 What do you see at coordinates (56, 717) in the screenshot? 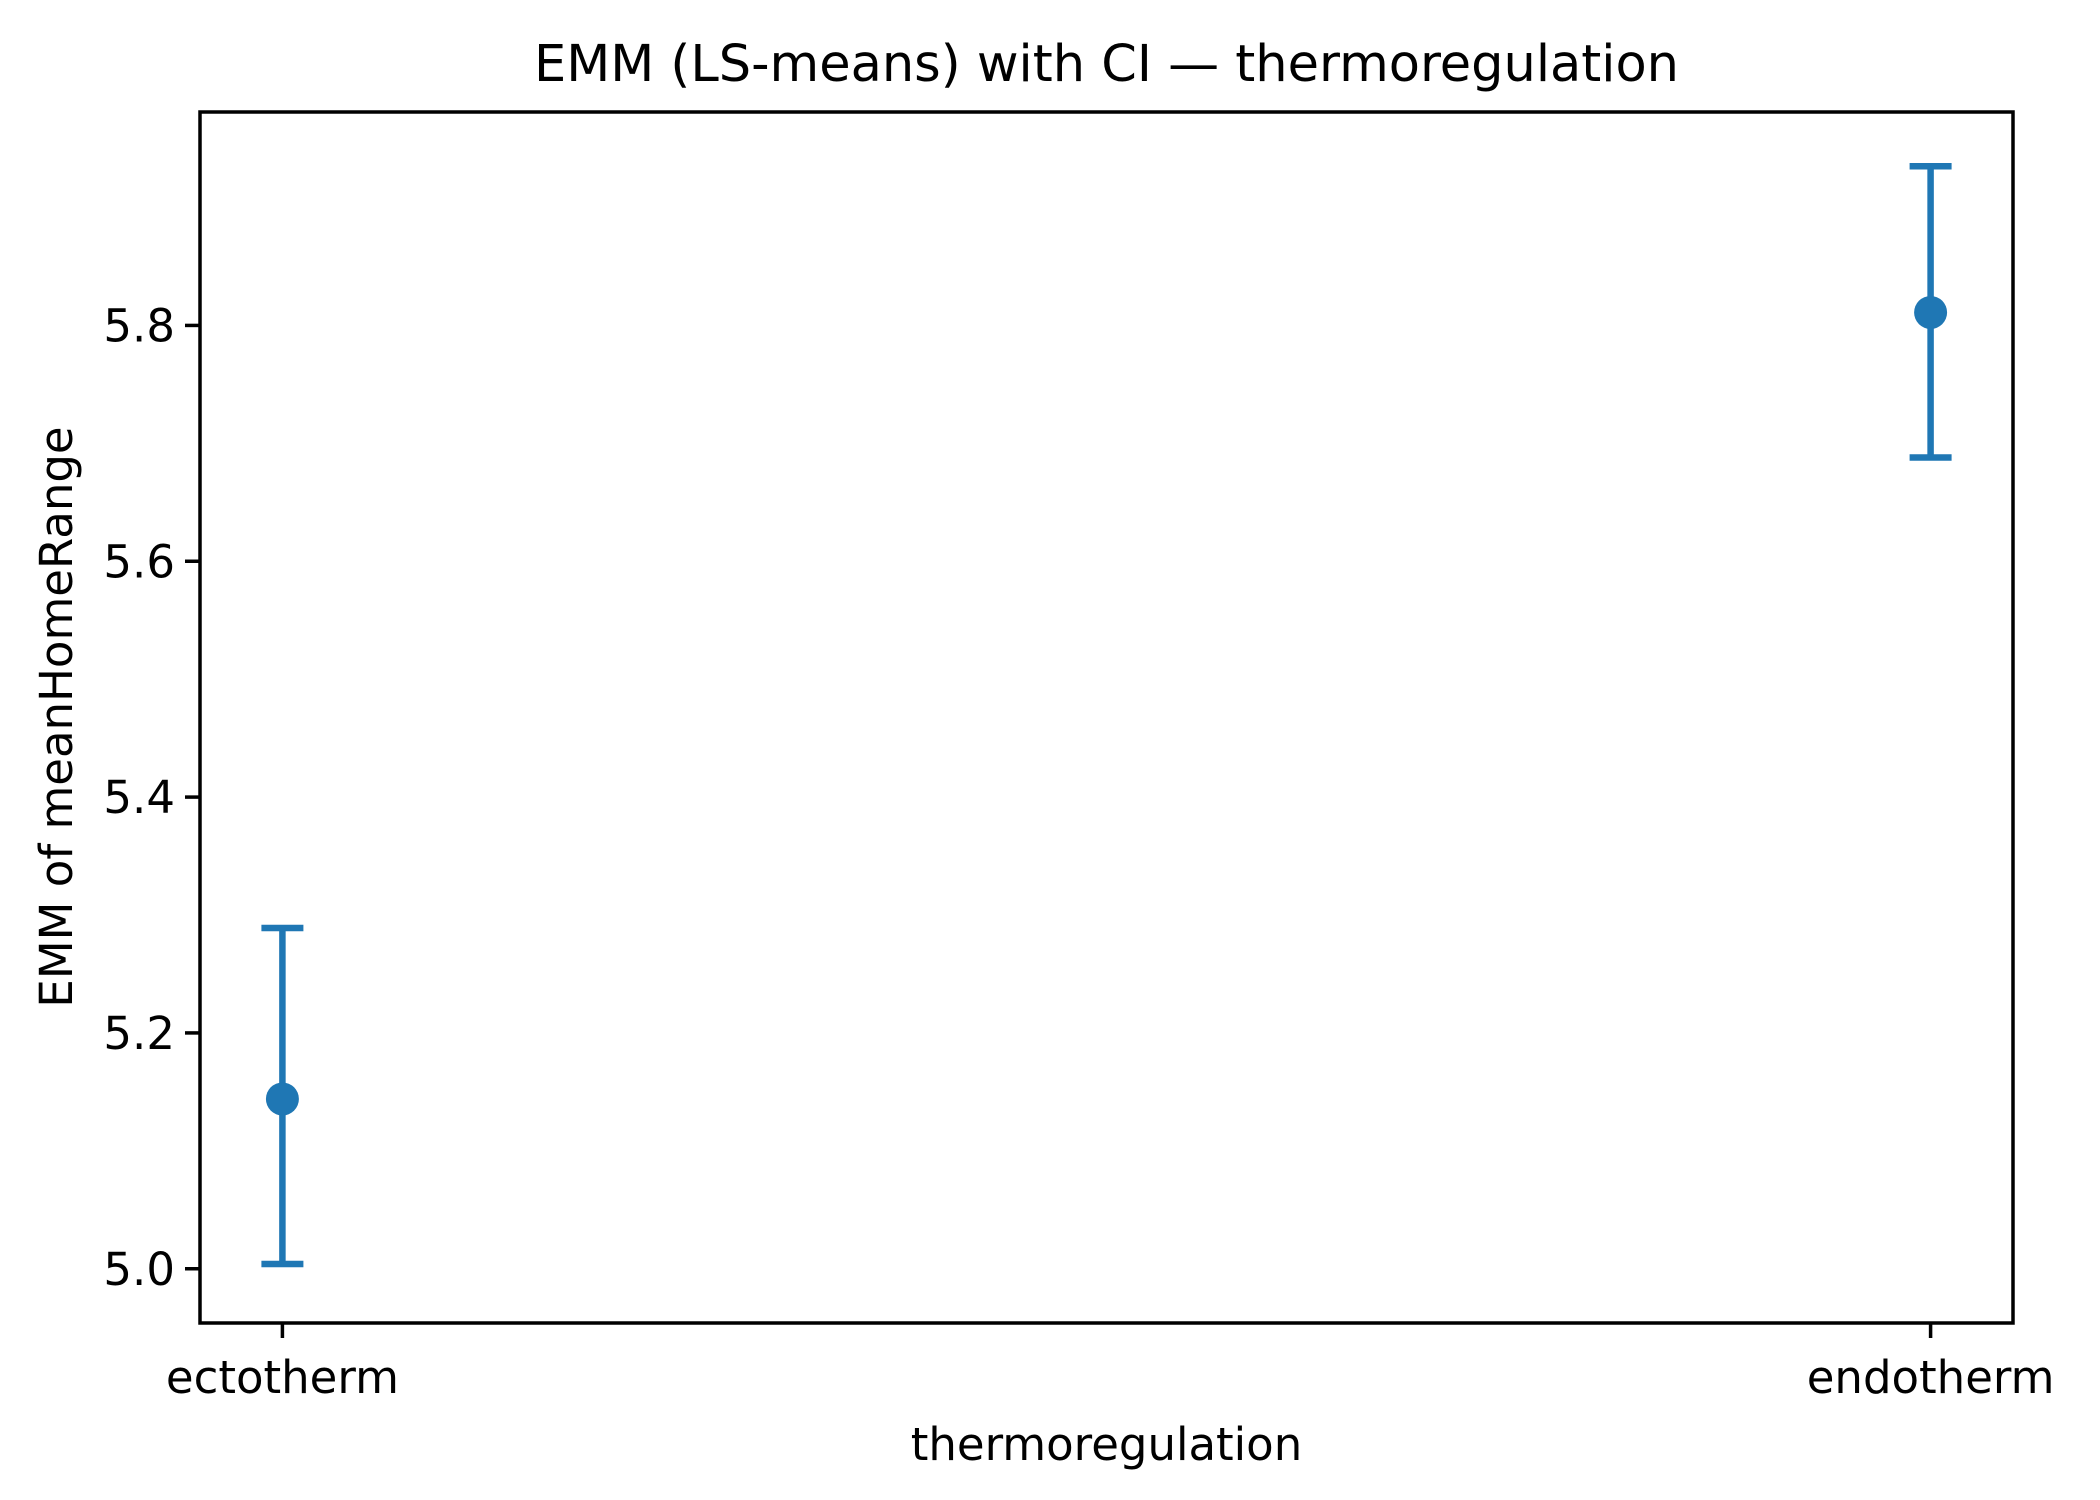
I see `y-axis-label: EMM of meanHomeRange` at bounding box center [56, 717].